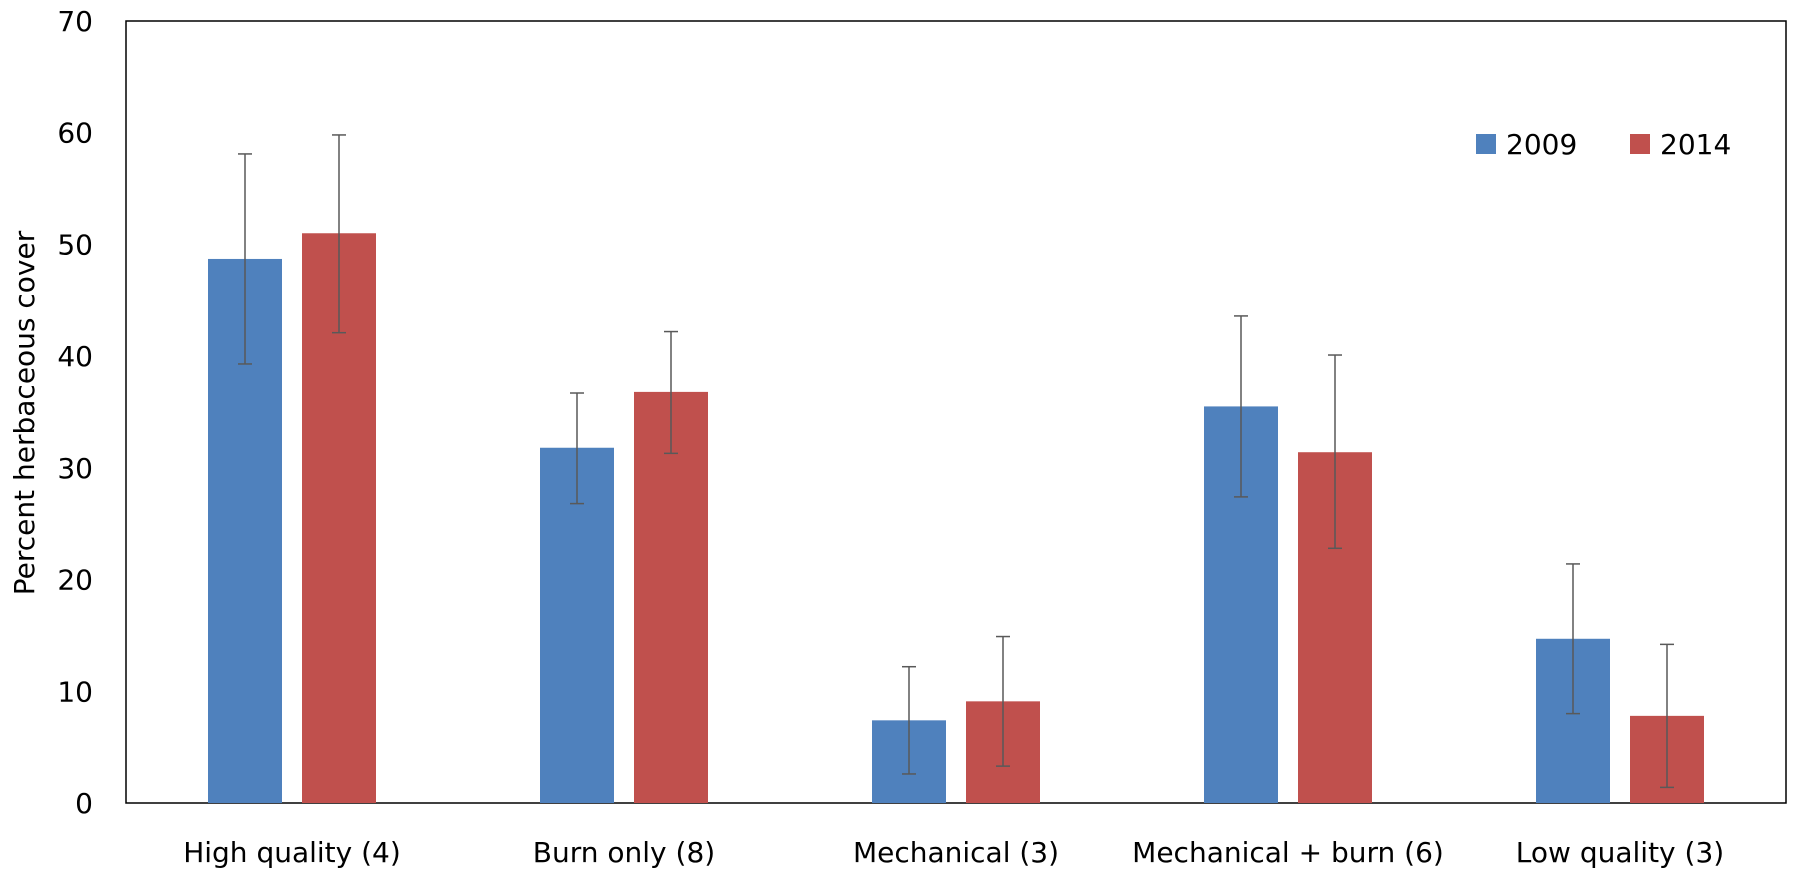  Describe the element at coordinates (624, 852) in the screenshot. I see `x-category-label: Burn only (8)` at that location.